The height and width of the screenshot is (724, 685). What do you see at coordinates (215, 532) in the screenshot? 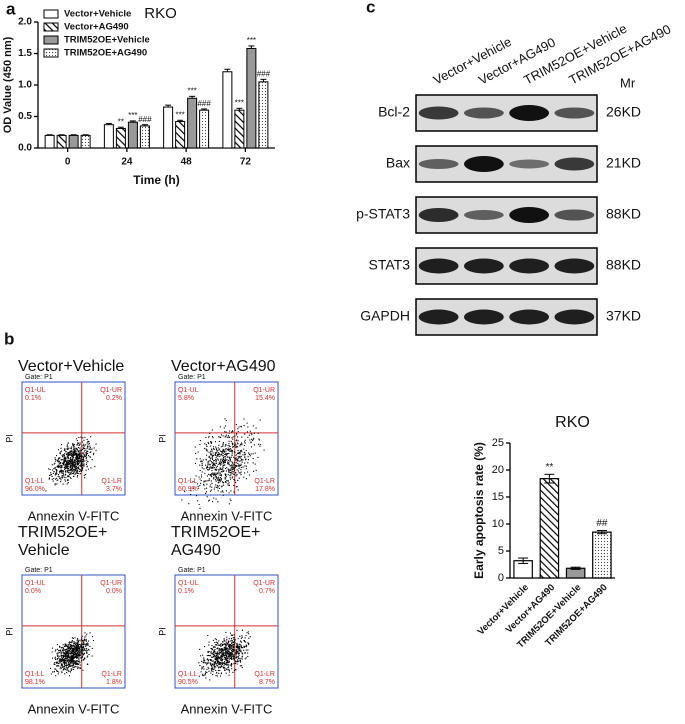
I see `plot-title: TRIM52OE+` at bounding box center [215, 532].